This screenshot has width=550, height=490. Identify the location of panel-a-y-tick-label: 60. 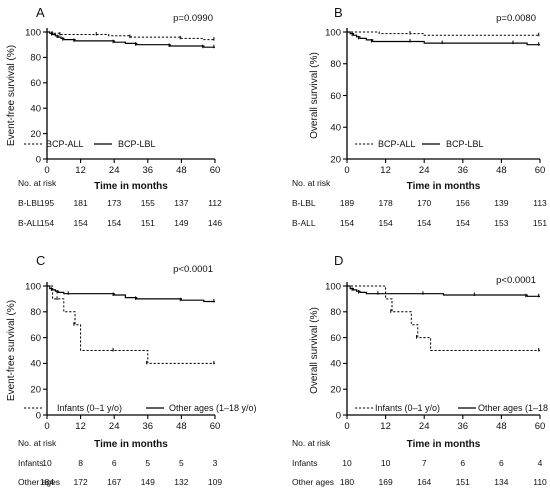
(35, 83).